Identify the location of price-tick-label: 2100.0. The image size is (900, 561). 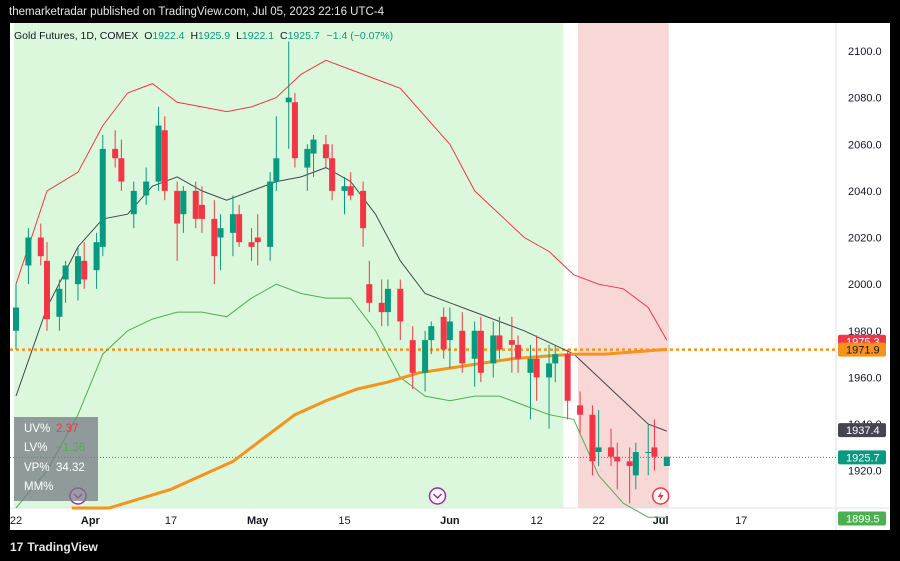
(865, 52).